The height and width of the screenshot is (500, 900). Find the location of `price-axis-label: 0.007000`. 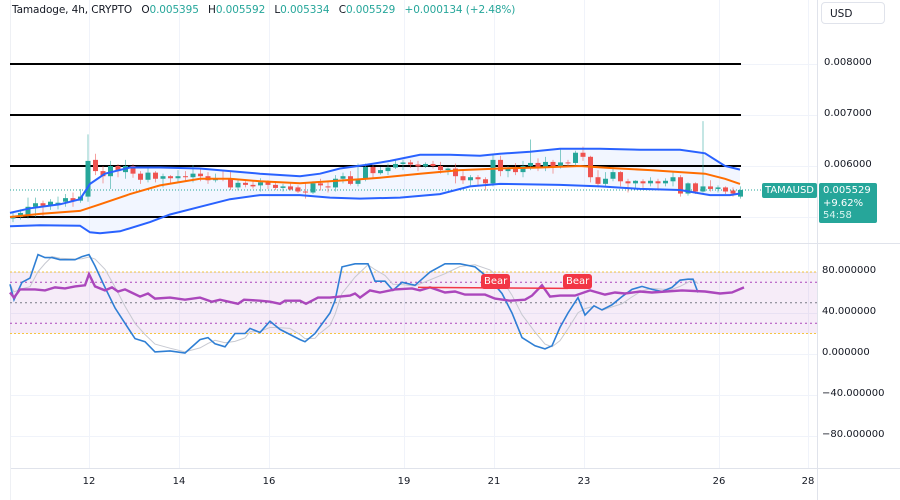

price-axis-label: 0.007000 is located at coordinates (848, 113).